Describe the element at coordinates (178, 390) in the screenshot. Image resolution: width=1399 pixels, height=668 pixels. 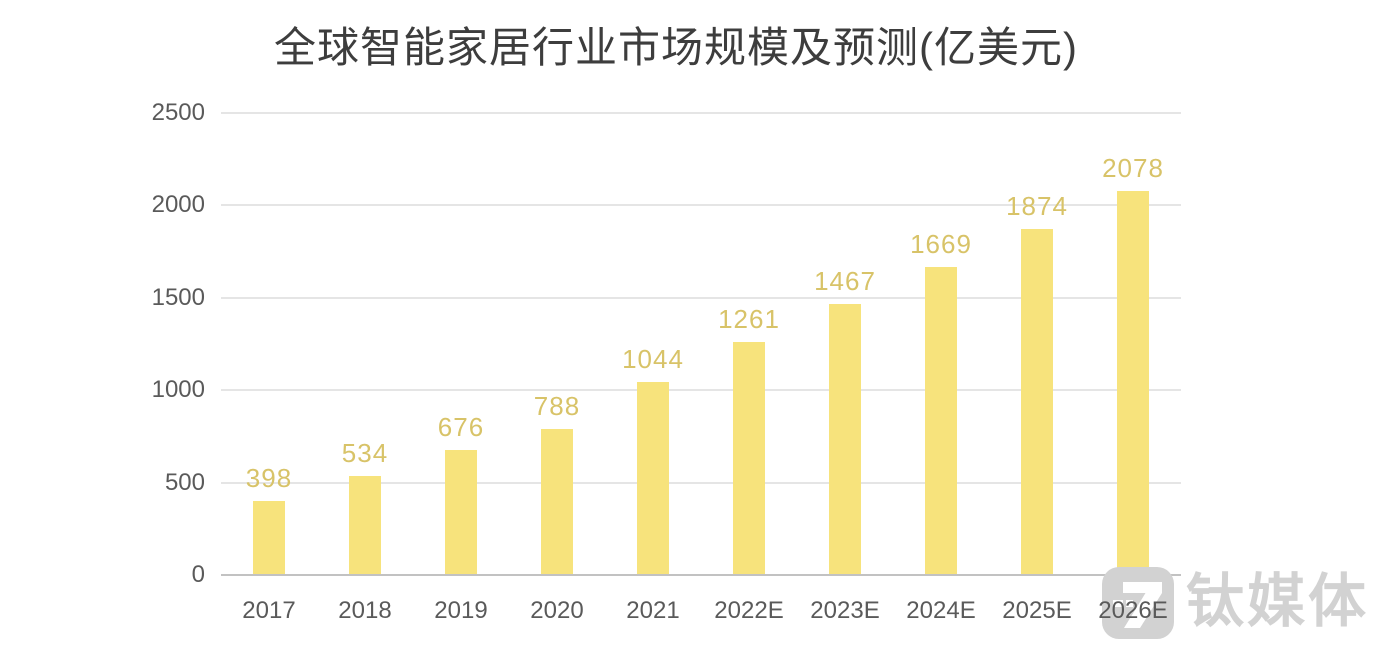
I see `y-tick-label: 1000` at that location.